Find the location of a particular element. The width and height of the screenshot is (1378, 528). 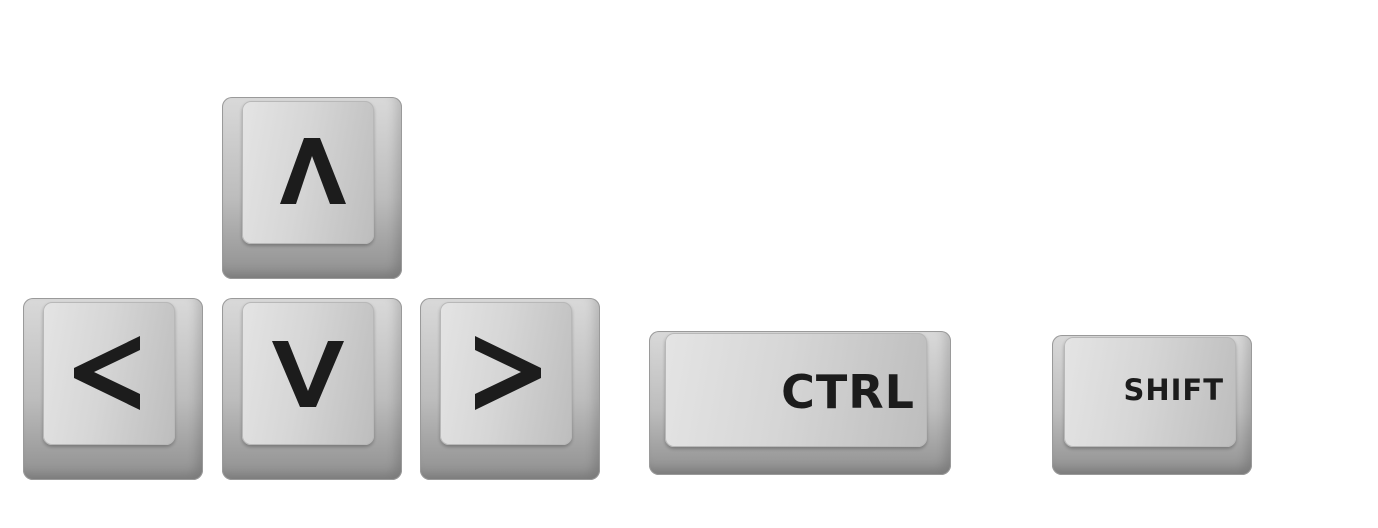

left-arrow-icon is located at coordinates (107, 372).